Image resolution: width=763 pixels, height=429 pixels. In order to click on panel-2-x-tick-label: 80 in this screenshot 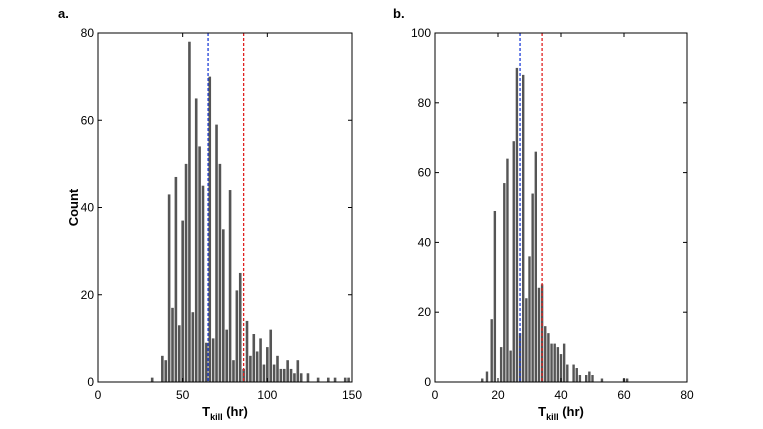, I will do `click(687, 395)`.